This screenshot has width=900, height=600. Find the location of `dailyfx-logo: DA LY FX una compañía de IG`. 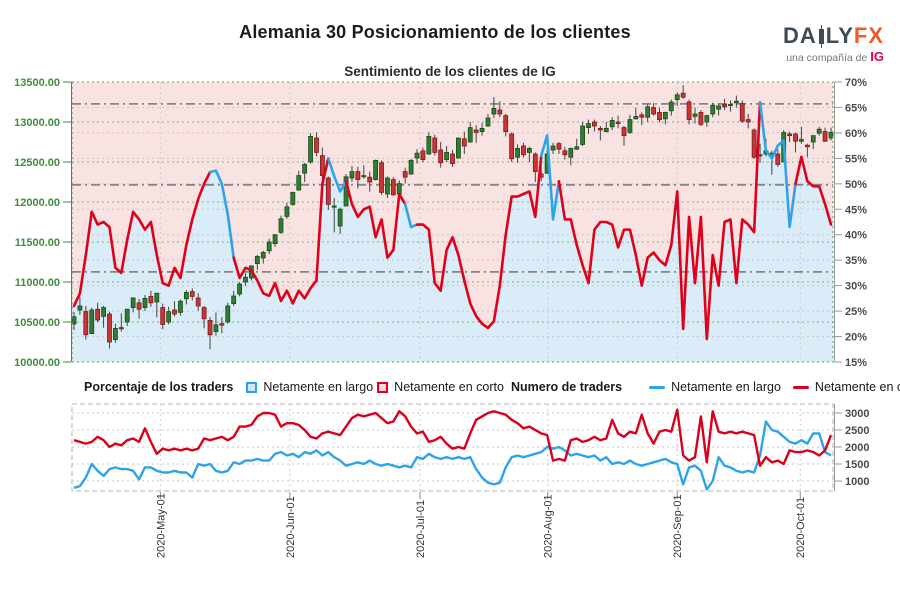

dailyfx-logo: DA LY FX una compañía de IG is located at coordinates (833, 44).